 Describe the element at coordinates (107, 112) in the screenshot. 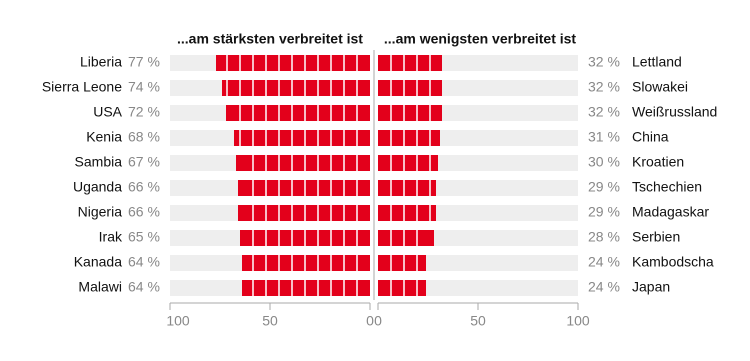

I see `category-label: USA` at that location.